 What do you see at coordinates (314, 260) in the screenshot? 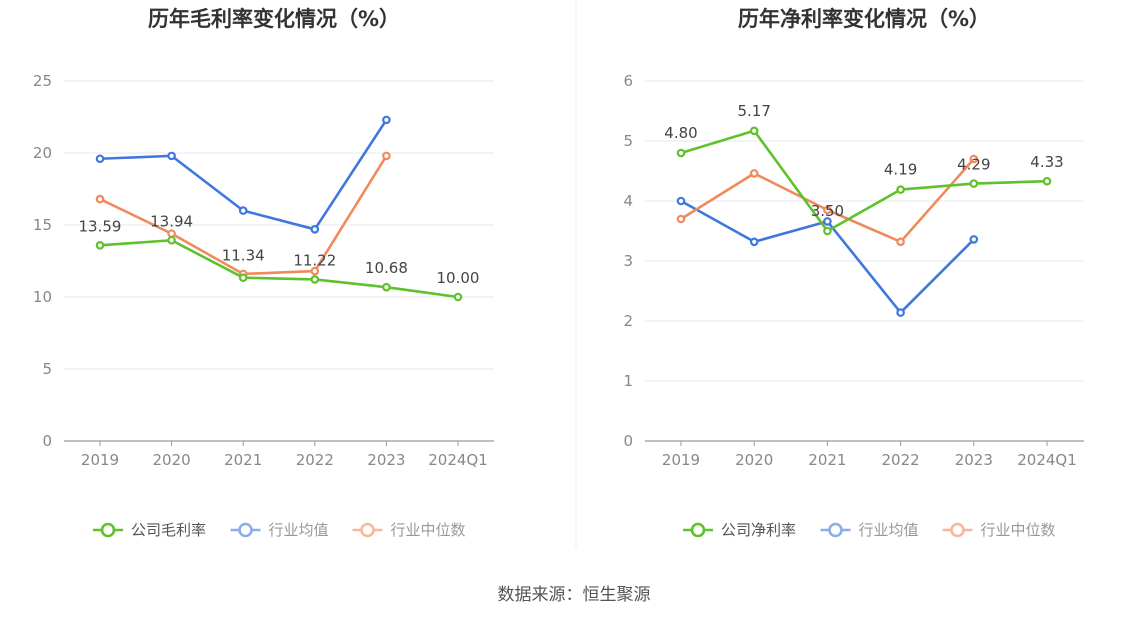
I see `data-label: 11.22` at bounding box center [314, 260].